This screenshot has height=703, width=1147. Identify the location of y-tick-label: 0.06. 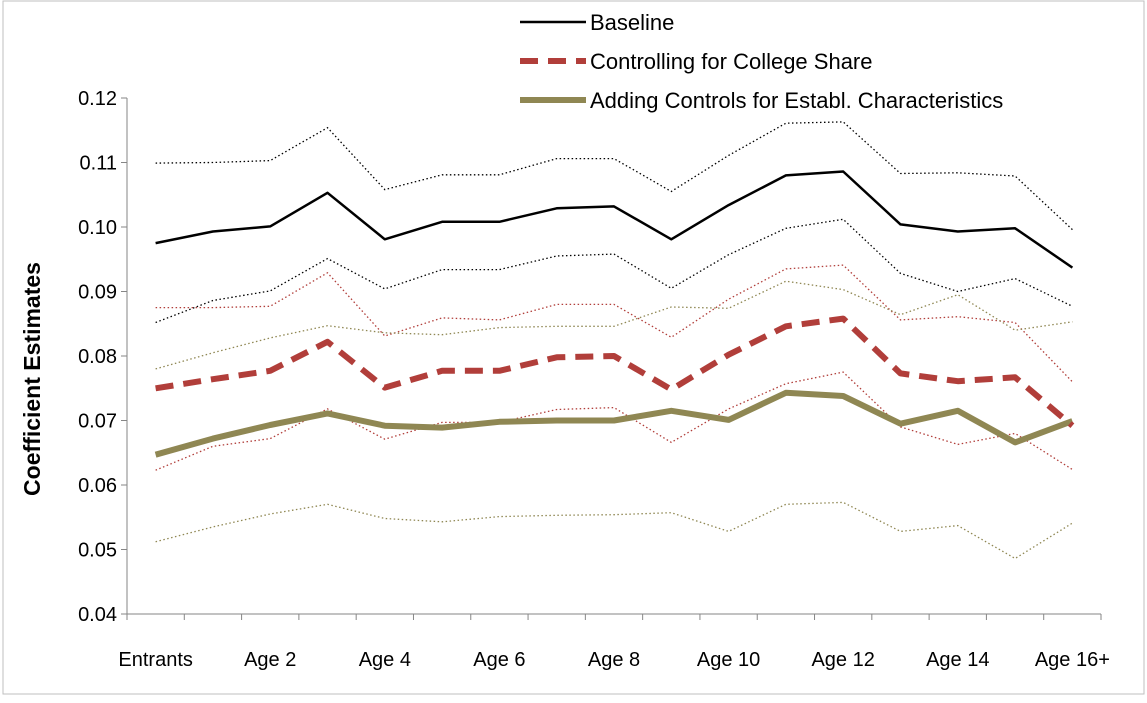
(97, 486).